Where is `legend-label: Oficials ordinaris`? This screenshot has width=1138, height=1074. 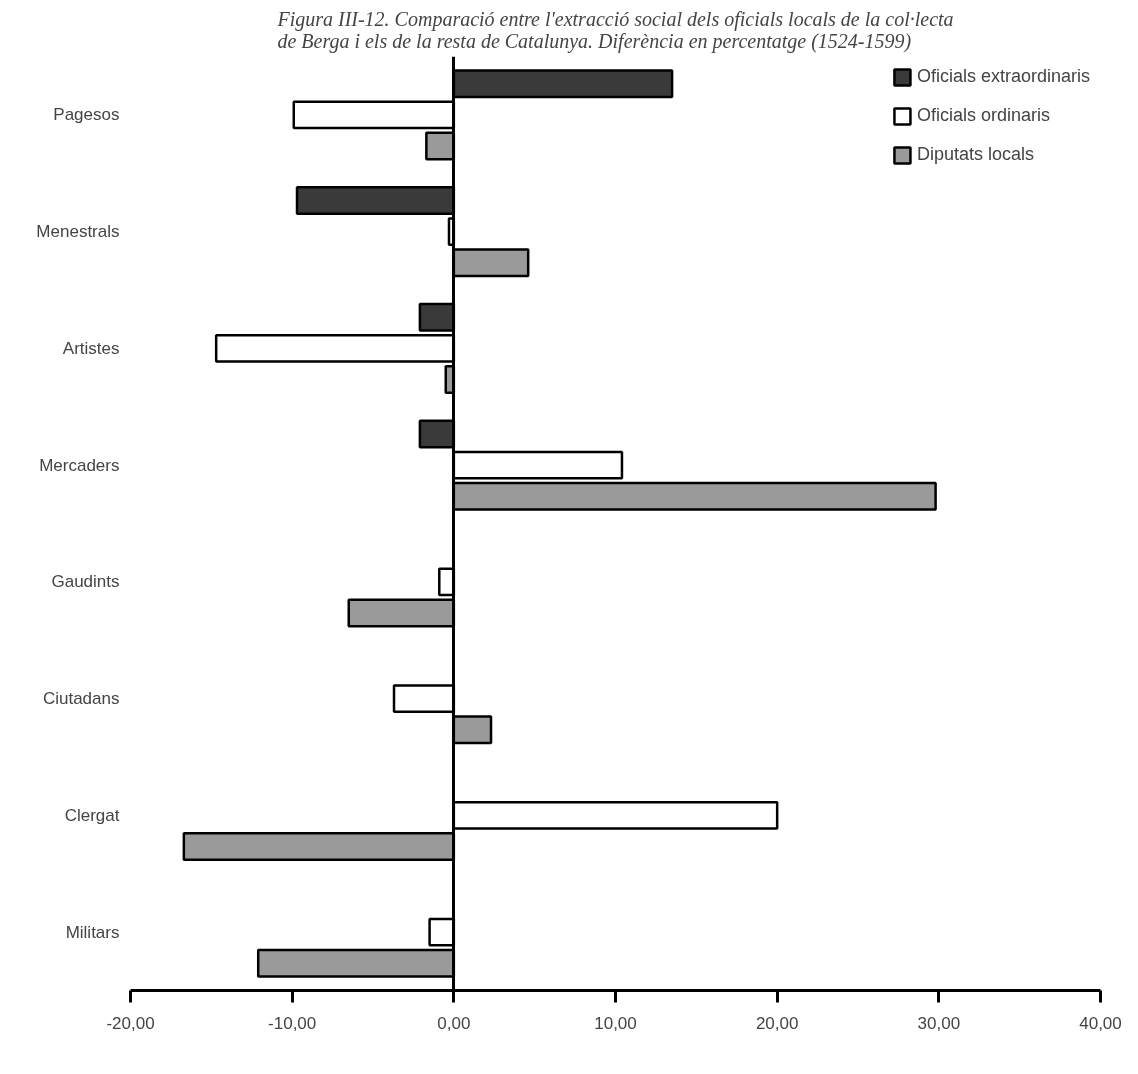 legend-label: Oficials ordinaris is located at coordinates (983, 115).